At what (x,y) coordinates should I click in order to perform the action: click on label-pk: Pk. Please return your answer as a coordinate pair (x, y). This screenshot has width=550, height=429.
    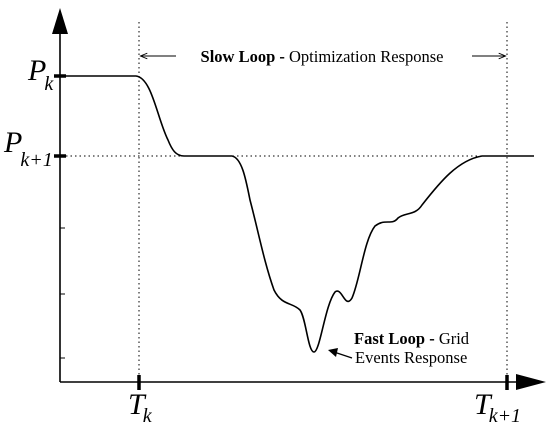
    Looking at the image, I should click on (40, 74).